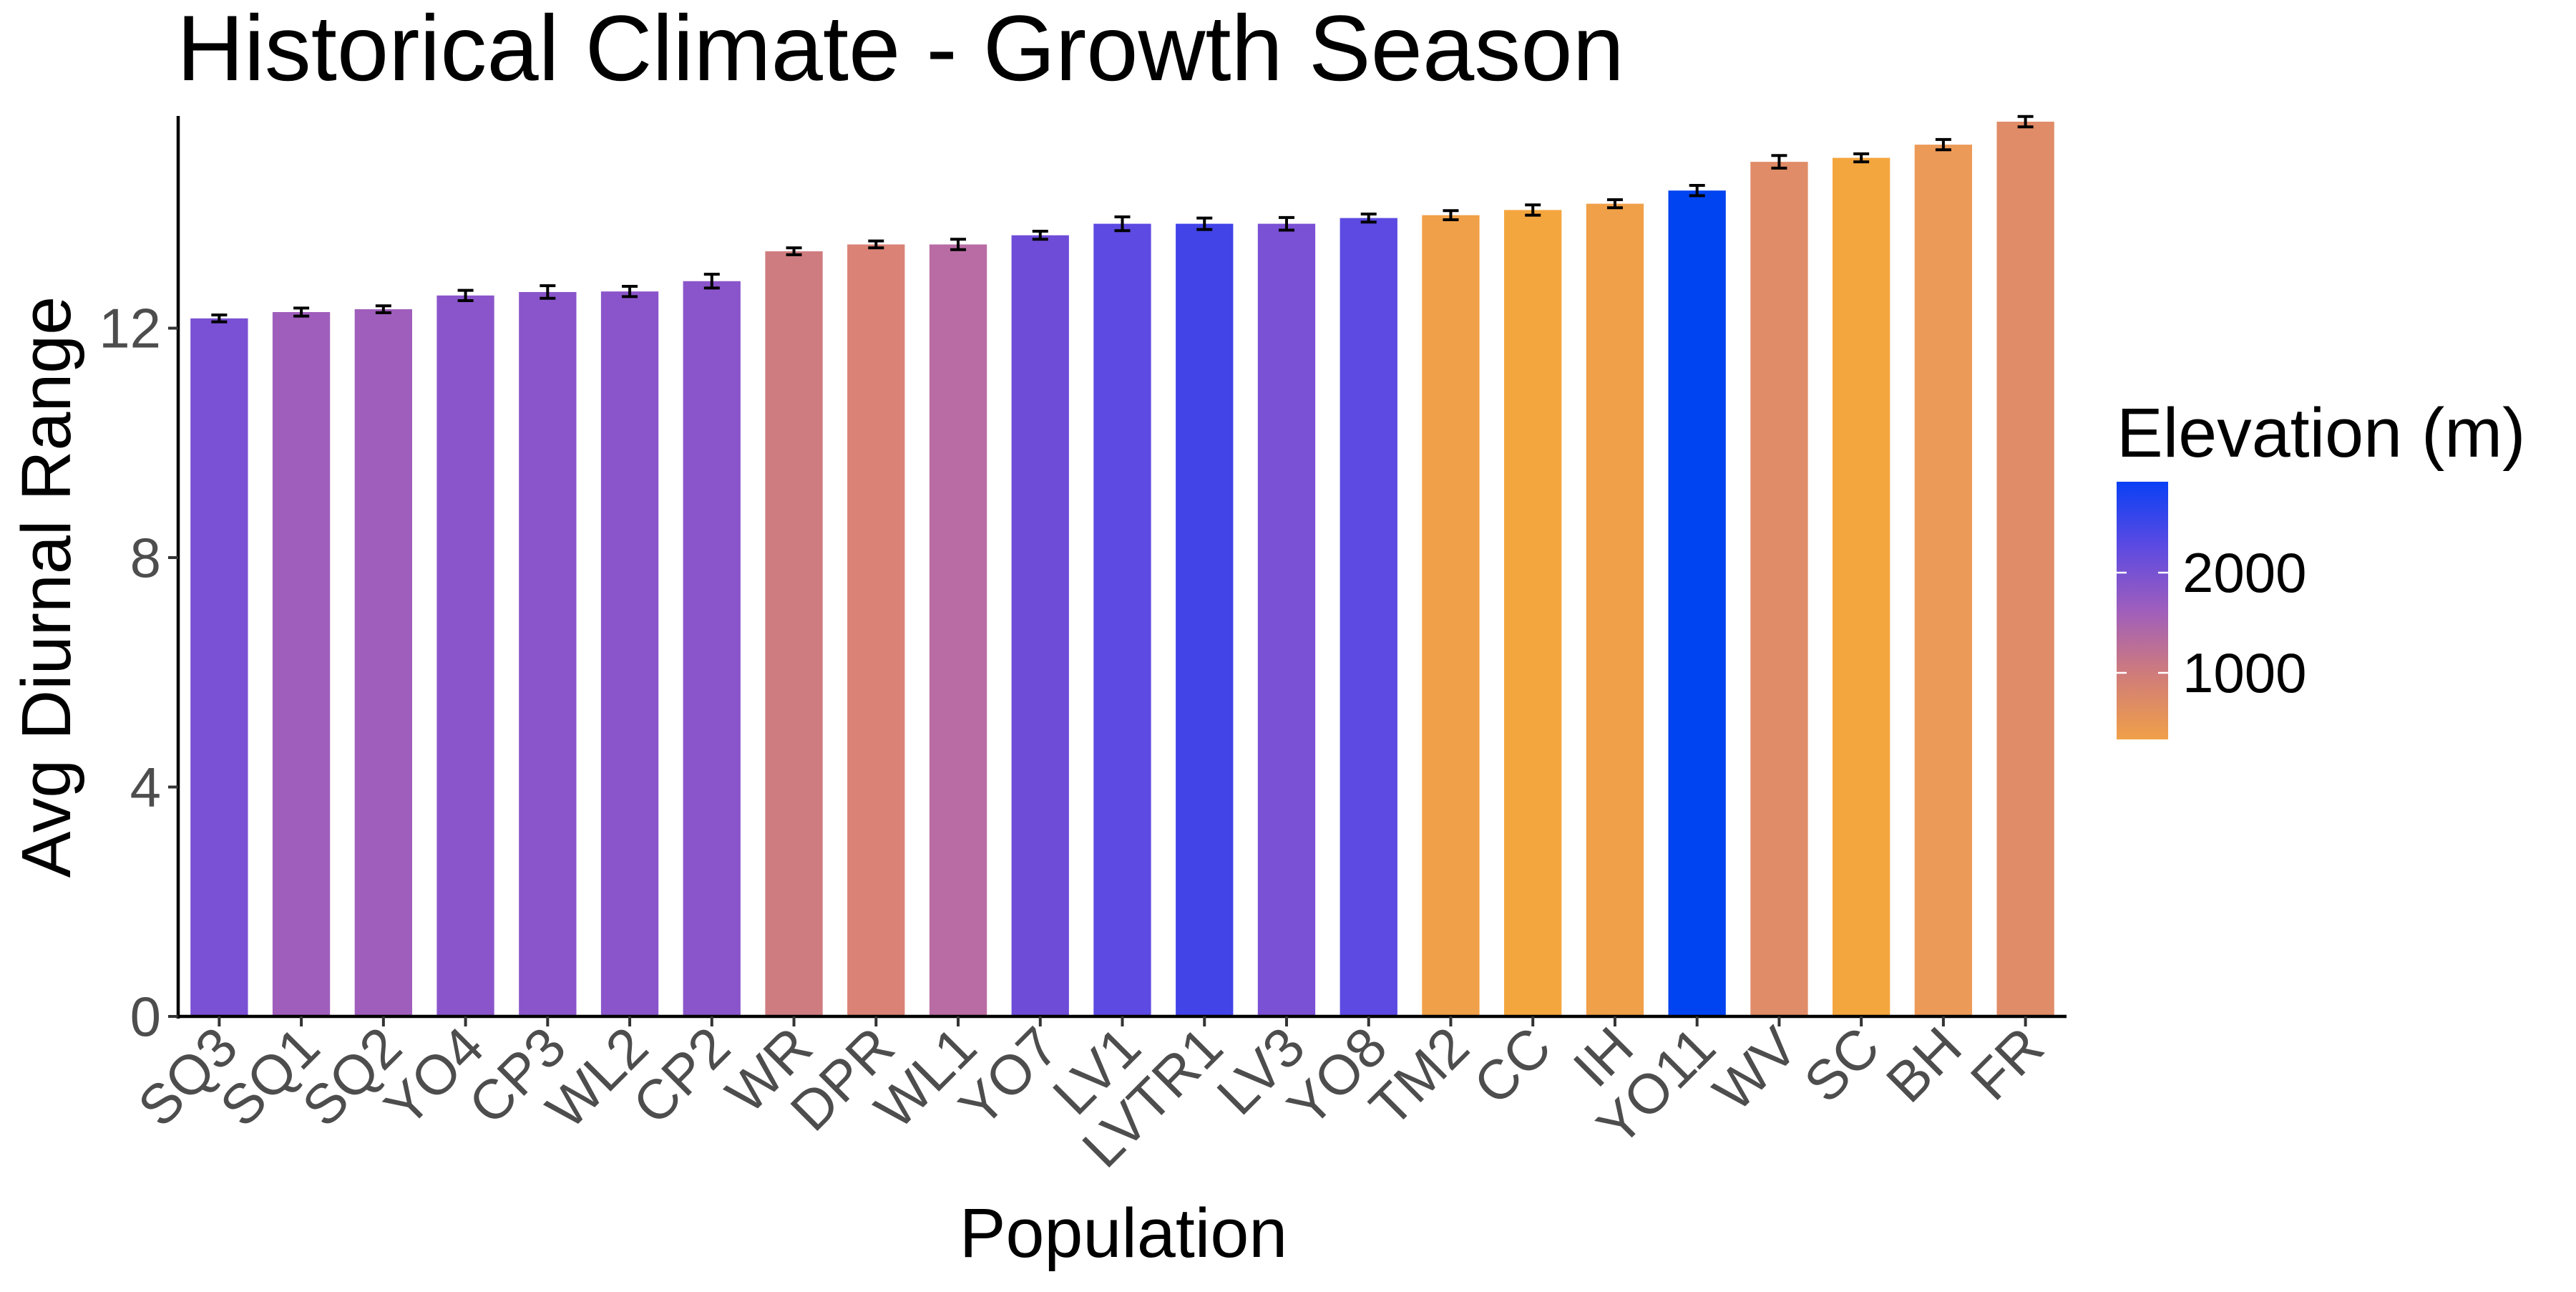  I want to click on legend-title: Elevation (m), so click(2321, 433).